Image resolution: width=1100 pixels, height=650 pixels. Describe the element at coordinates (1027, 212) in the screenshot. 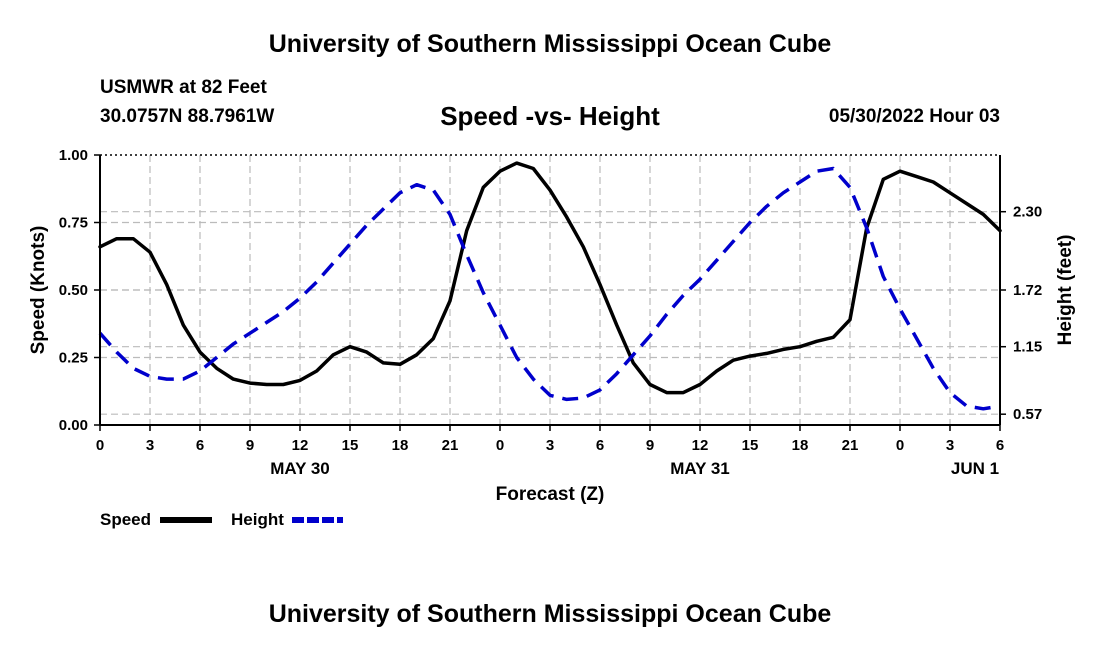

I see `y2-tick-label: 2.30` at that location.